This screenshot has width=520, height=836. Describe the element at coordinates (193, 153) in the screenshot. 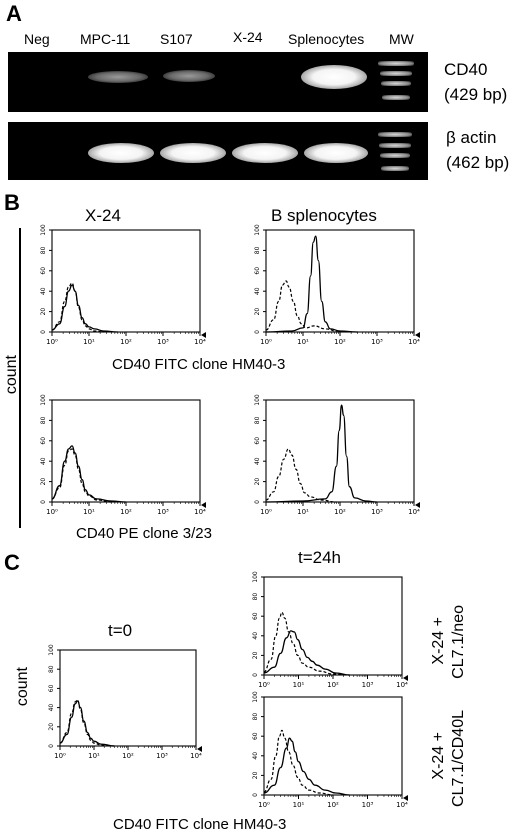

I see `gel-actin-band-s107` at that location.